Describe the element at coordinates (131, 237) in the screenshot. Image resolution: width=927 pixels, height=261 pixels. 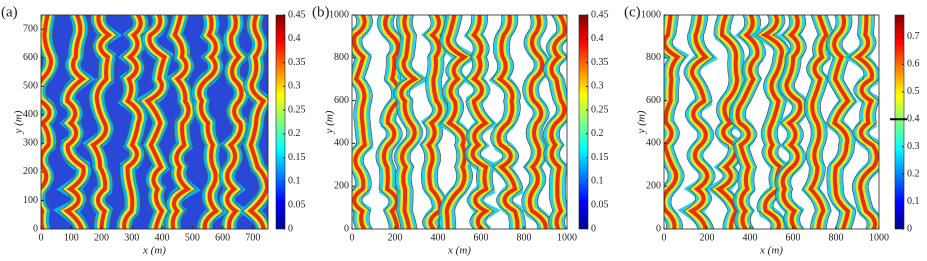
I see `x-tick-label: 300` at that location.